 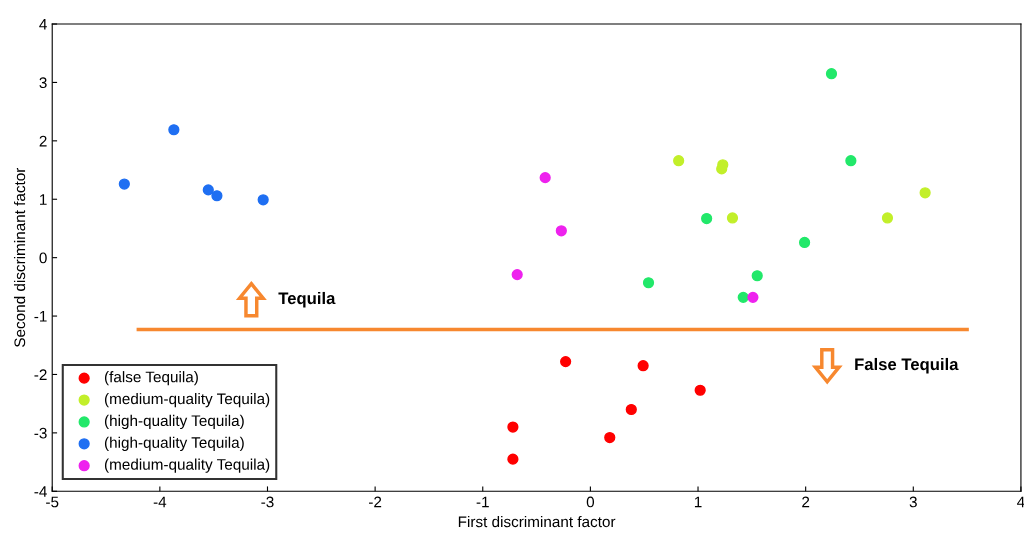 I want to click on y-axis-title: Second discriminant factor, so click(x=19, y=257).